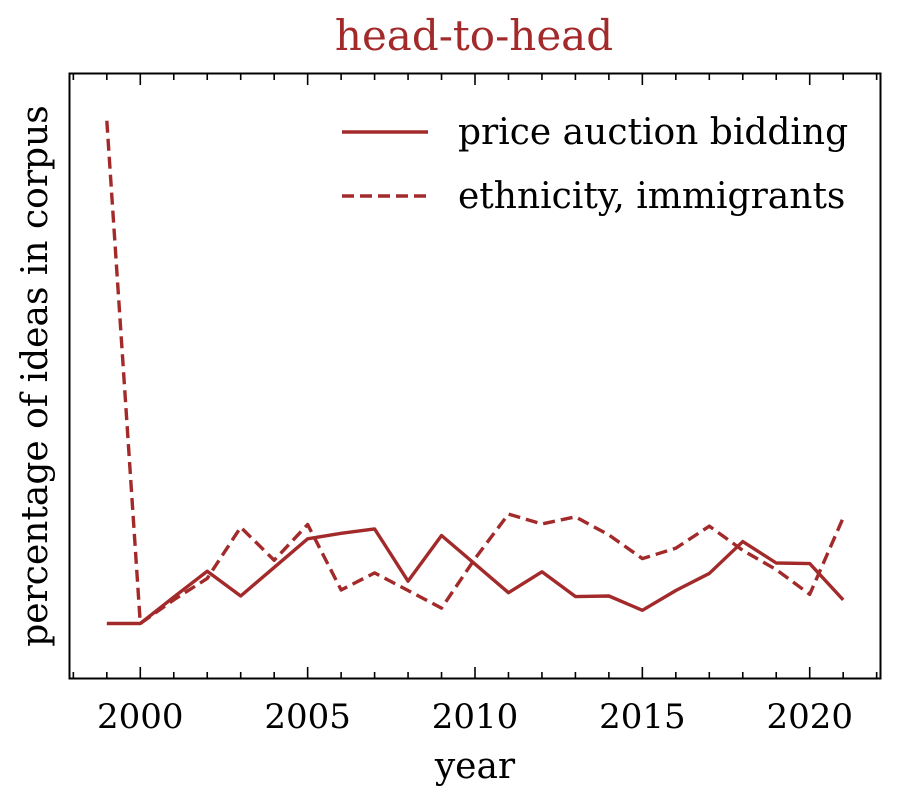 The image size is (897, 799). What do you see at coordinates (475, 717) in the screenshot?
I see `x-tick-label: 2010` at bounding box center [475, 717].